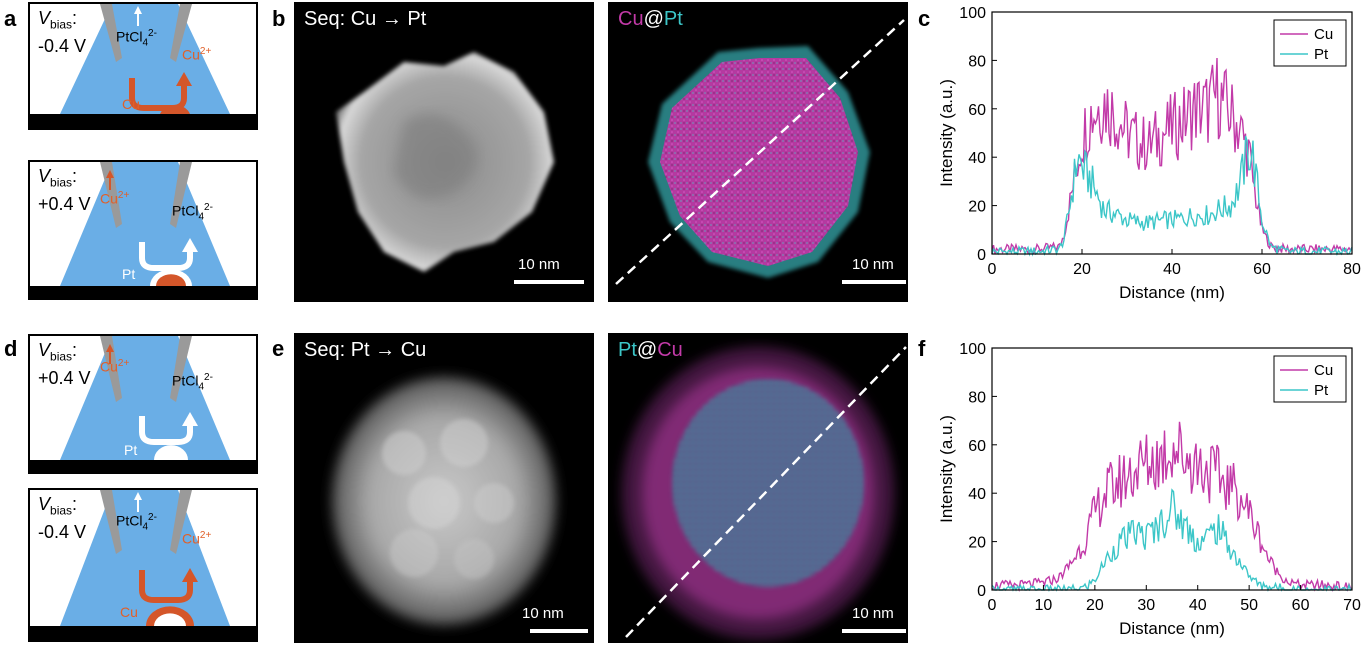  I want to click on x-tick-label: 30, so click(1146, 605).